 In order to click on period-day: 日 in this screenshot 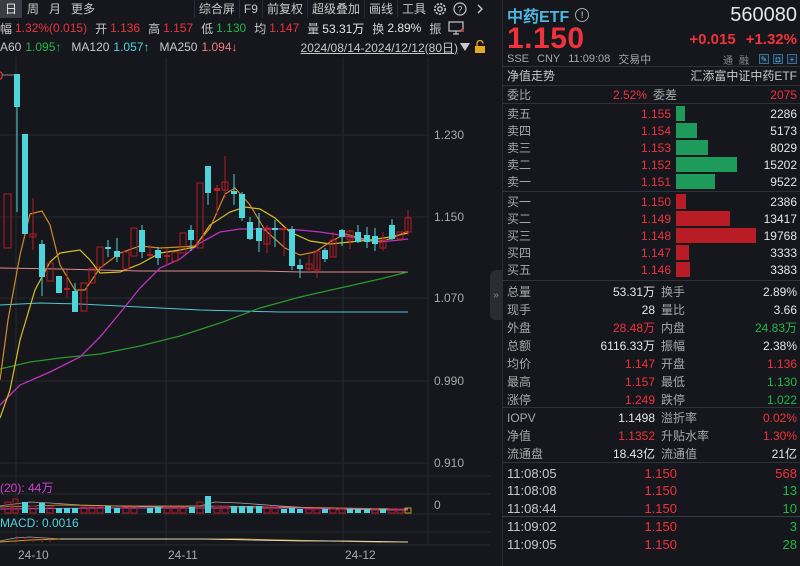, I will do `click(11, 9)`.